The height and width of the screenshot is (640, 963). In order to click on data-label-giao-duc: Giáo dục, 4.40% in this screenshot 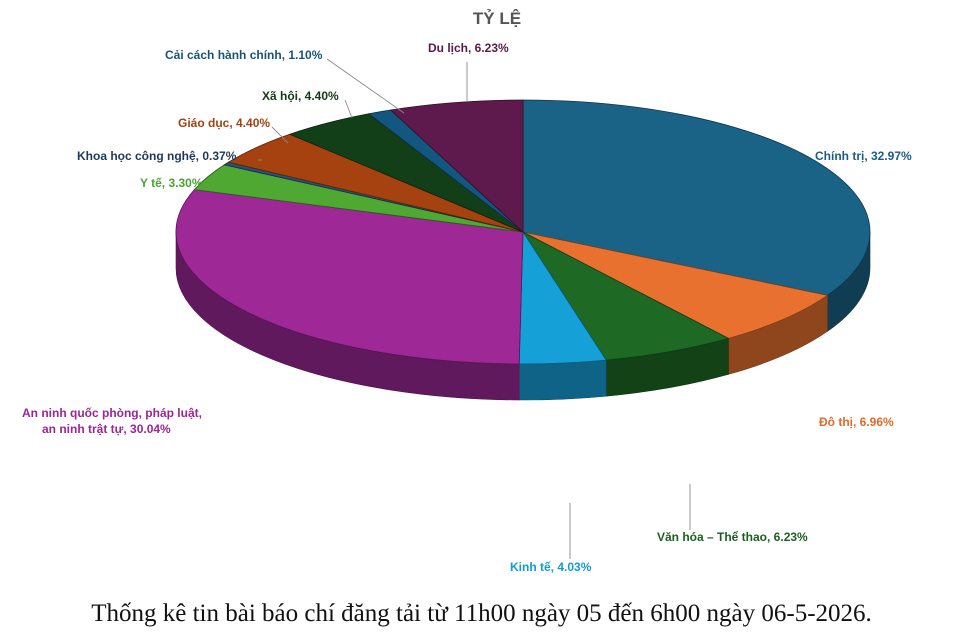, I will do `click(224, 123)`.